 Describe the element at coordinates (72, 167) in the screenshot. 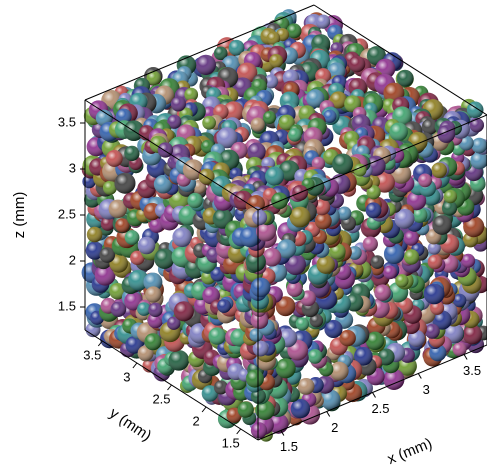

I see `z-tick-label: 3` at that location.